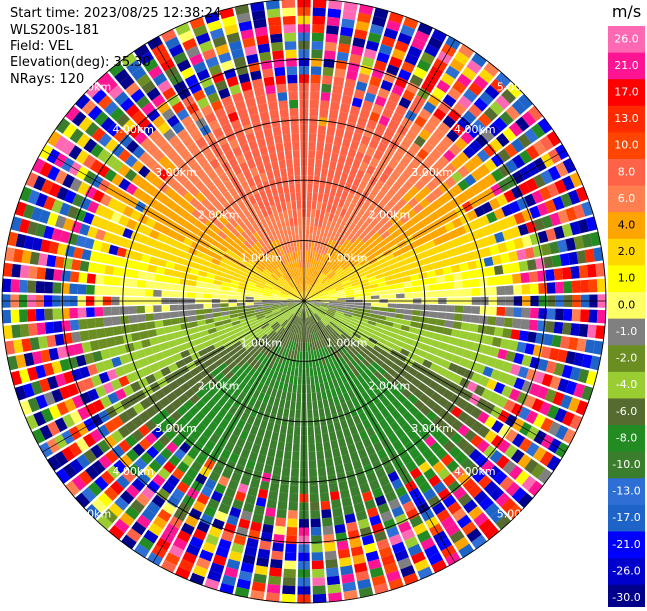 The image size is (647, 611). I want to click on colorbar-tick-label: -6.0, so click(626, 411).